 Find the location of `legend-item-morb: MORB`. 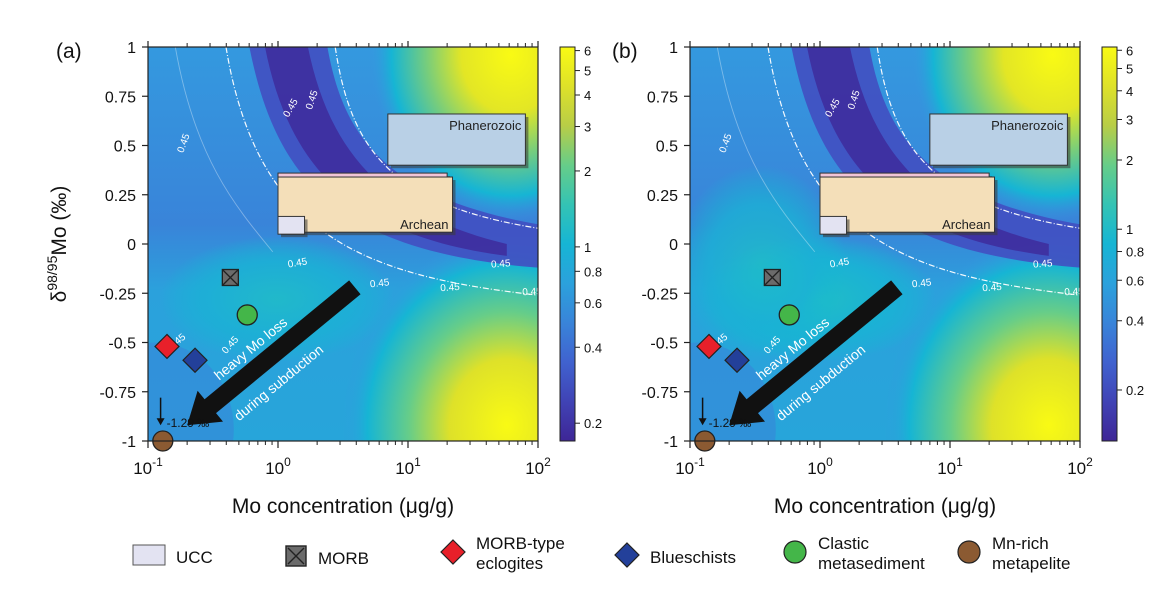

legend-item-morb: MORB is located at coordinates (326, 558).